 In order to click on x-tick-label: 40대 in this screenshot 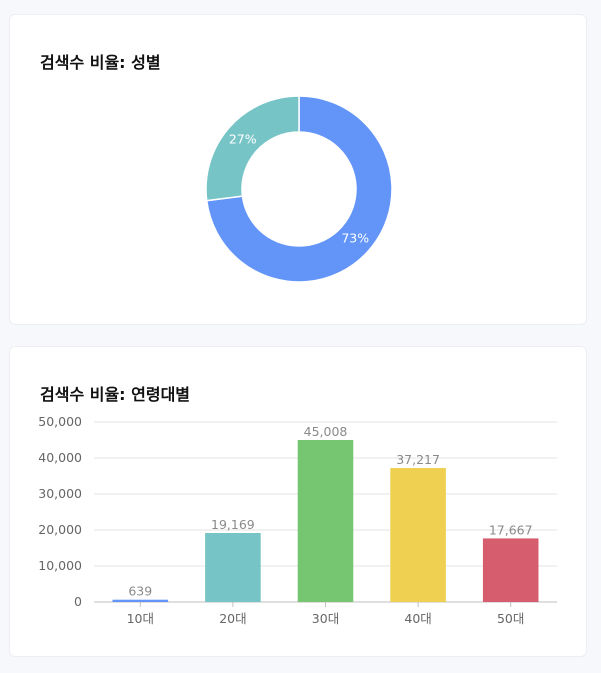, I will do `click(417, 618)`.